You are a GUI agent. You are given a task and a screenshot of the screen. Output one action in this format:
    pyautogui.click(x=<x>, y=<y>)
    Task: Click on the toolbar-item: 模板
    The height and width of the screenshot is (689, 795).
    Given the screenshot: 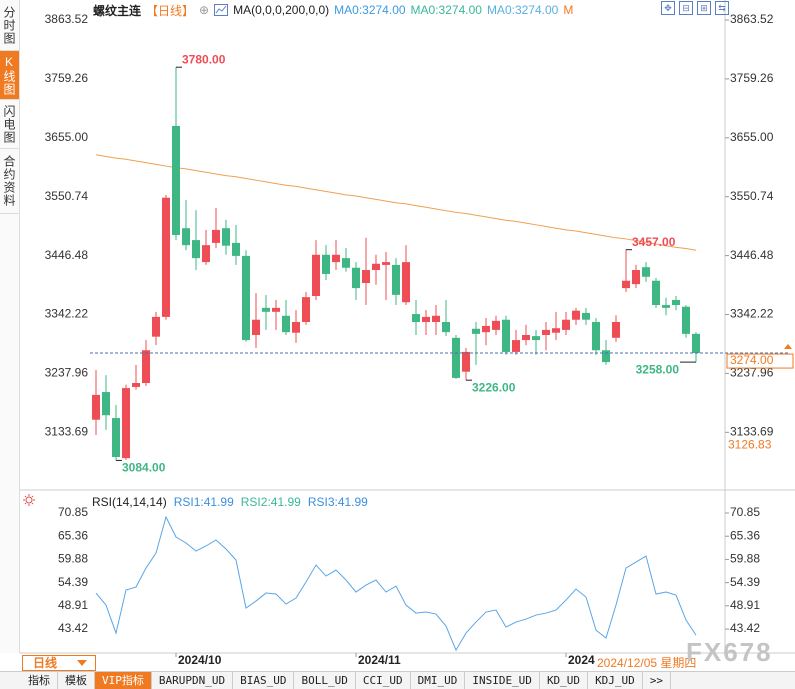 What is the action you would take?
    pyautogui.click(x=76, y=680)
    